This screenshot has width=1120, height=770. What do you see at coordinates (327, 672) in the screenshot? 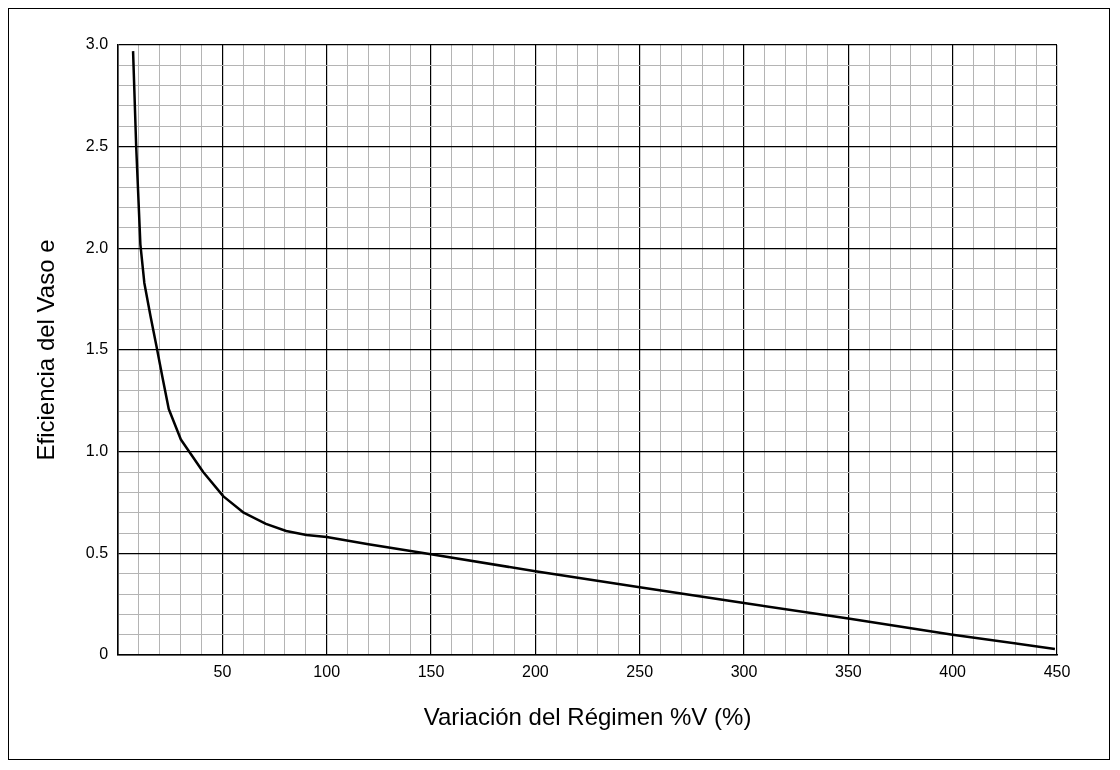
I see `x-tick-label: 100` at bounding box center [327, 672].